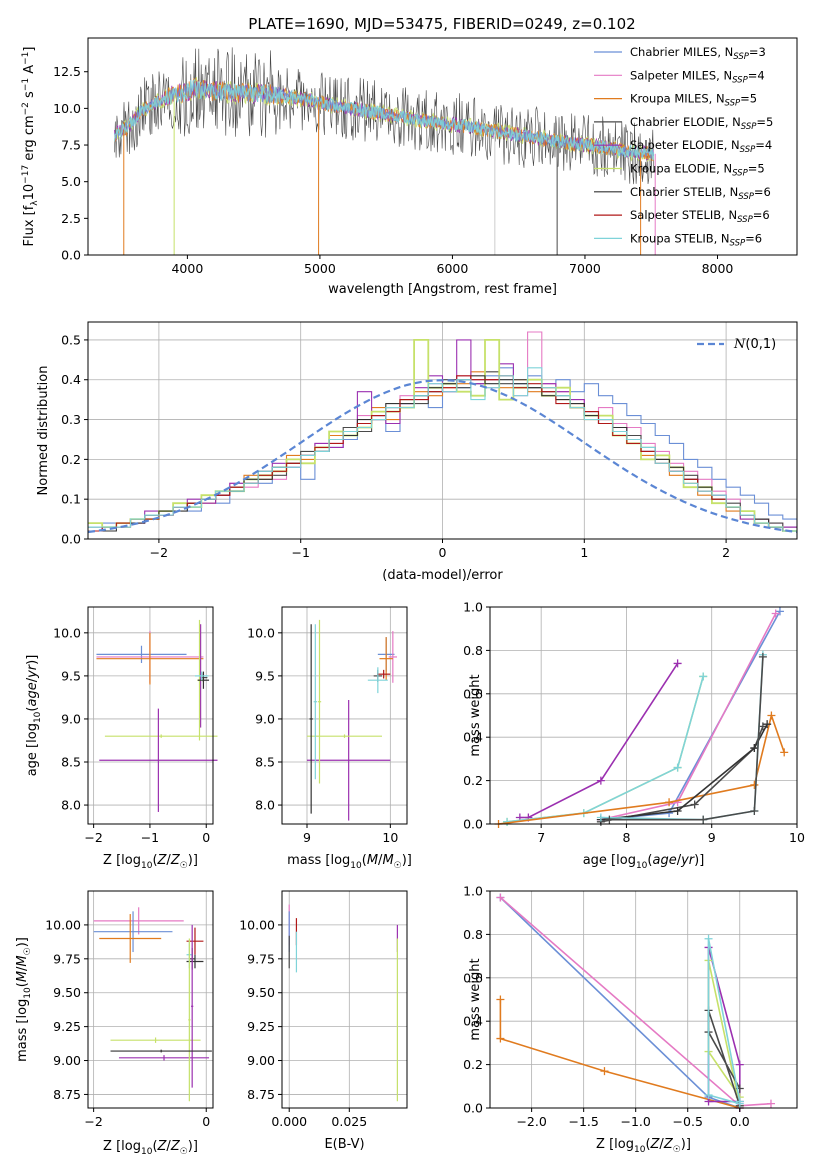 Image resolution: width=819 pixels, height=1170 pixels. Describe the element at coordinates (150, 1148) in the screenshot. I see `x-axis-label: Z [log10(Z/Z☉)]` at that location.